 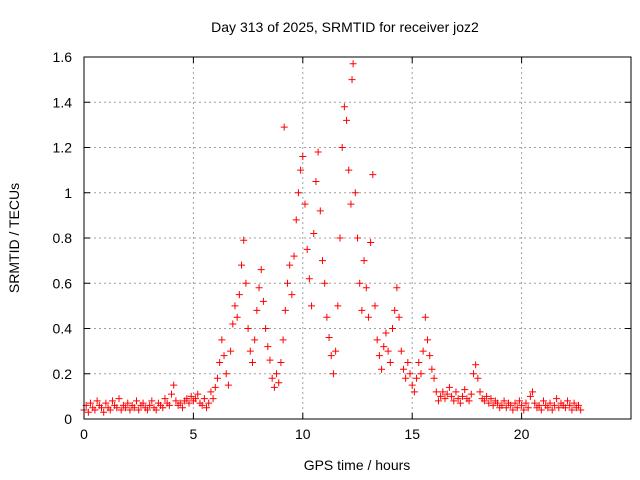 What do you see at coordinates (357, 465) in the screenshot?
I see `x-axis-label: GPS time / hours` at bounding box center [357, 465].